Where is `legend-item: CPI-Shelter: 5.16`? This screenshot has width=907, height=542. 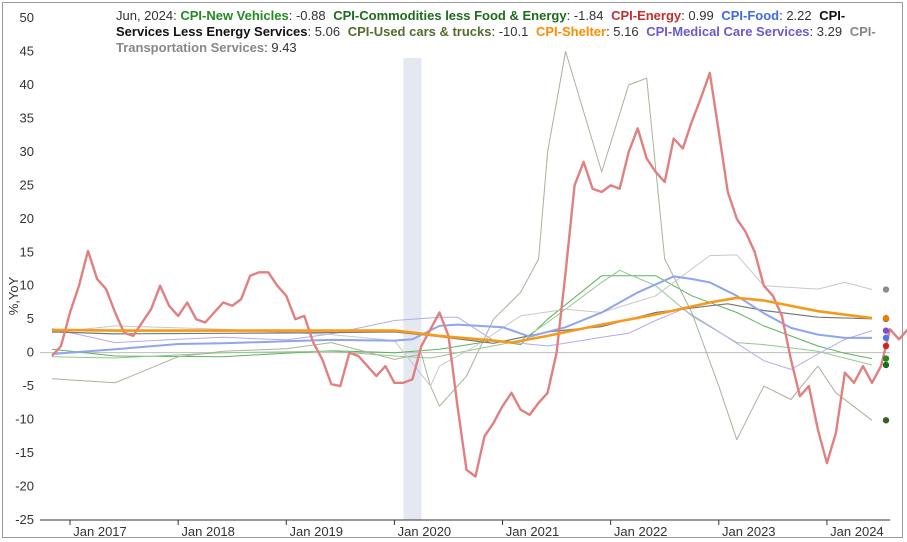 legend-item: CPI-Shelter: 5.16 is located at coordinates (587, 31).